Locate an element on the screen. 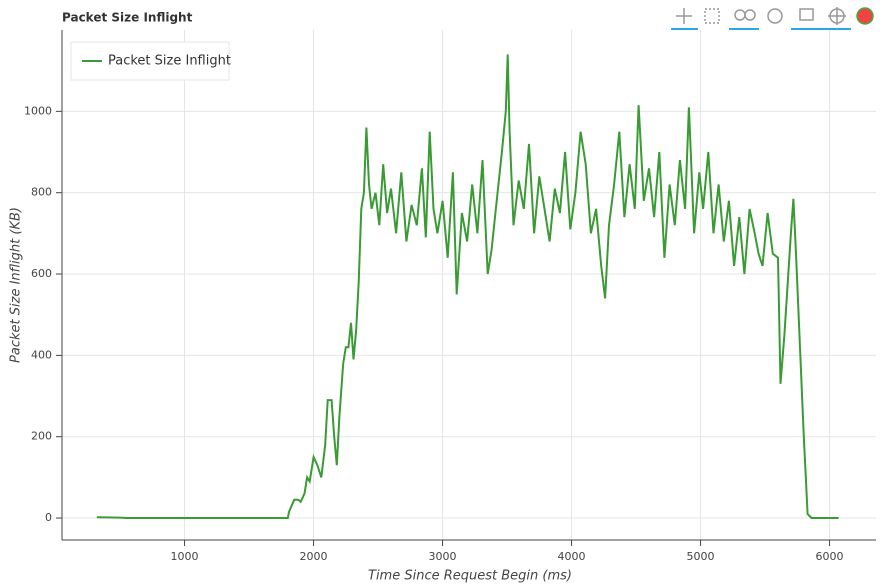  y-axis-label: Packet Size Inflight (KB) is located at coordinates (16, 285).